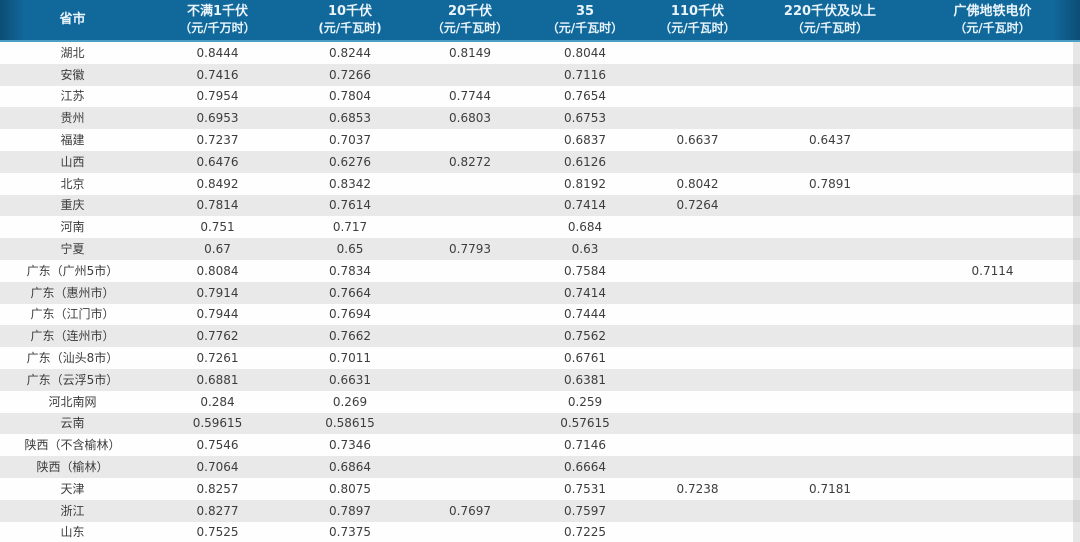 Image resolution: width=1080 pixels, height=542 pixels. I want to click on price-cell: 0.7834, so click(350, 270).